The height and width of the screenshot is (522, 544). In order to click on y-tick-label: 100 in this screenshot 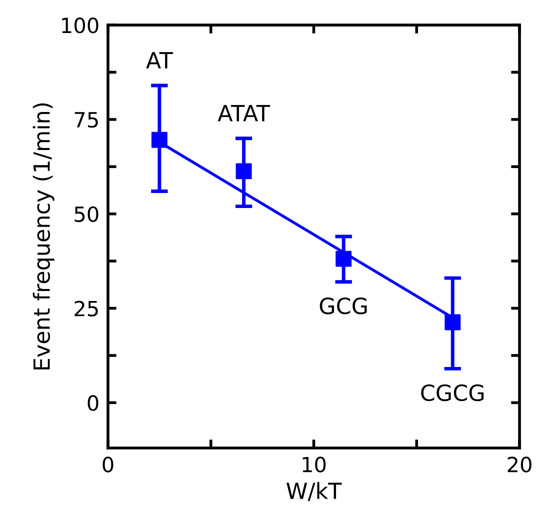, I will do `click(80, 26)`.